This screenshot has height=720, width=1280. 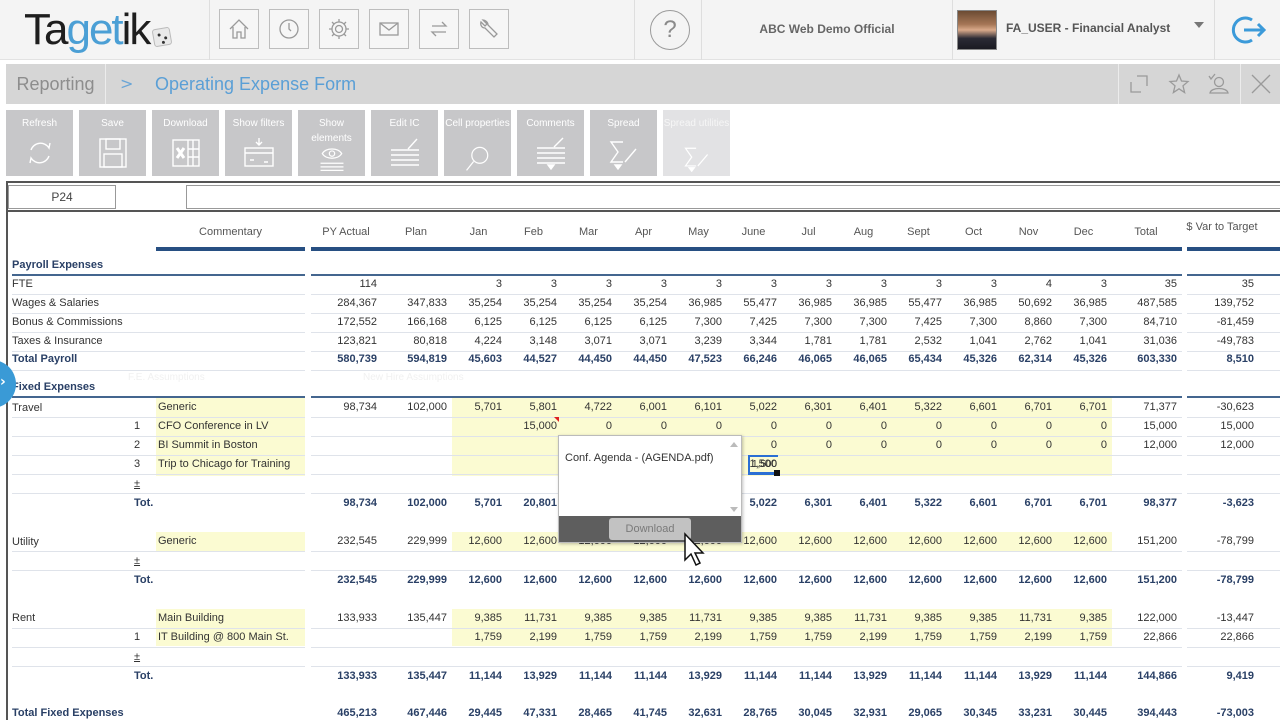 I want to click on commentary-cell: Trip to Chicago for Training, so click(x=224, y=464).